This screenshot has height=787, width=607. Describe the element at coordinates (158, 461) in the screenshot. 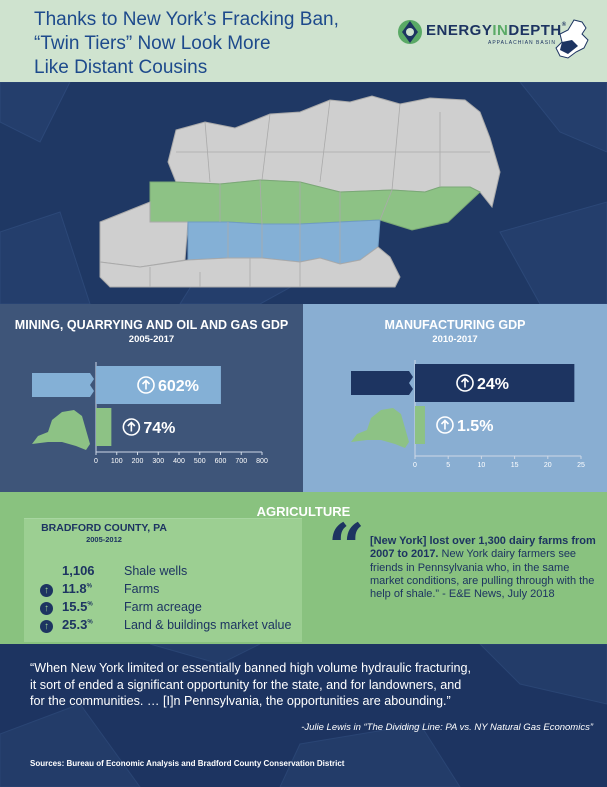

I see `x-tick-label: 300` at that location.